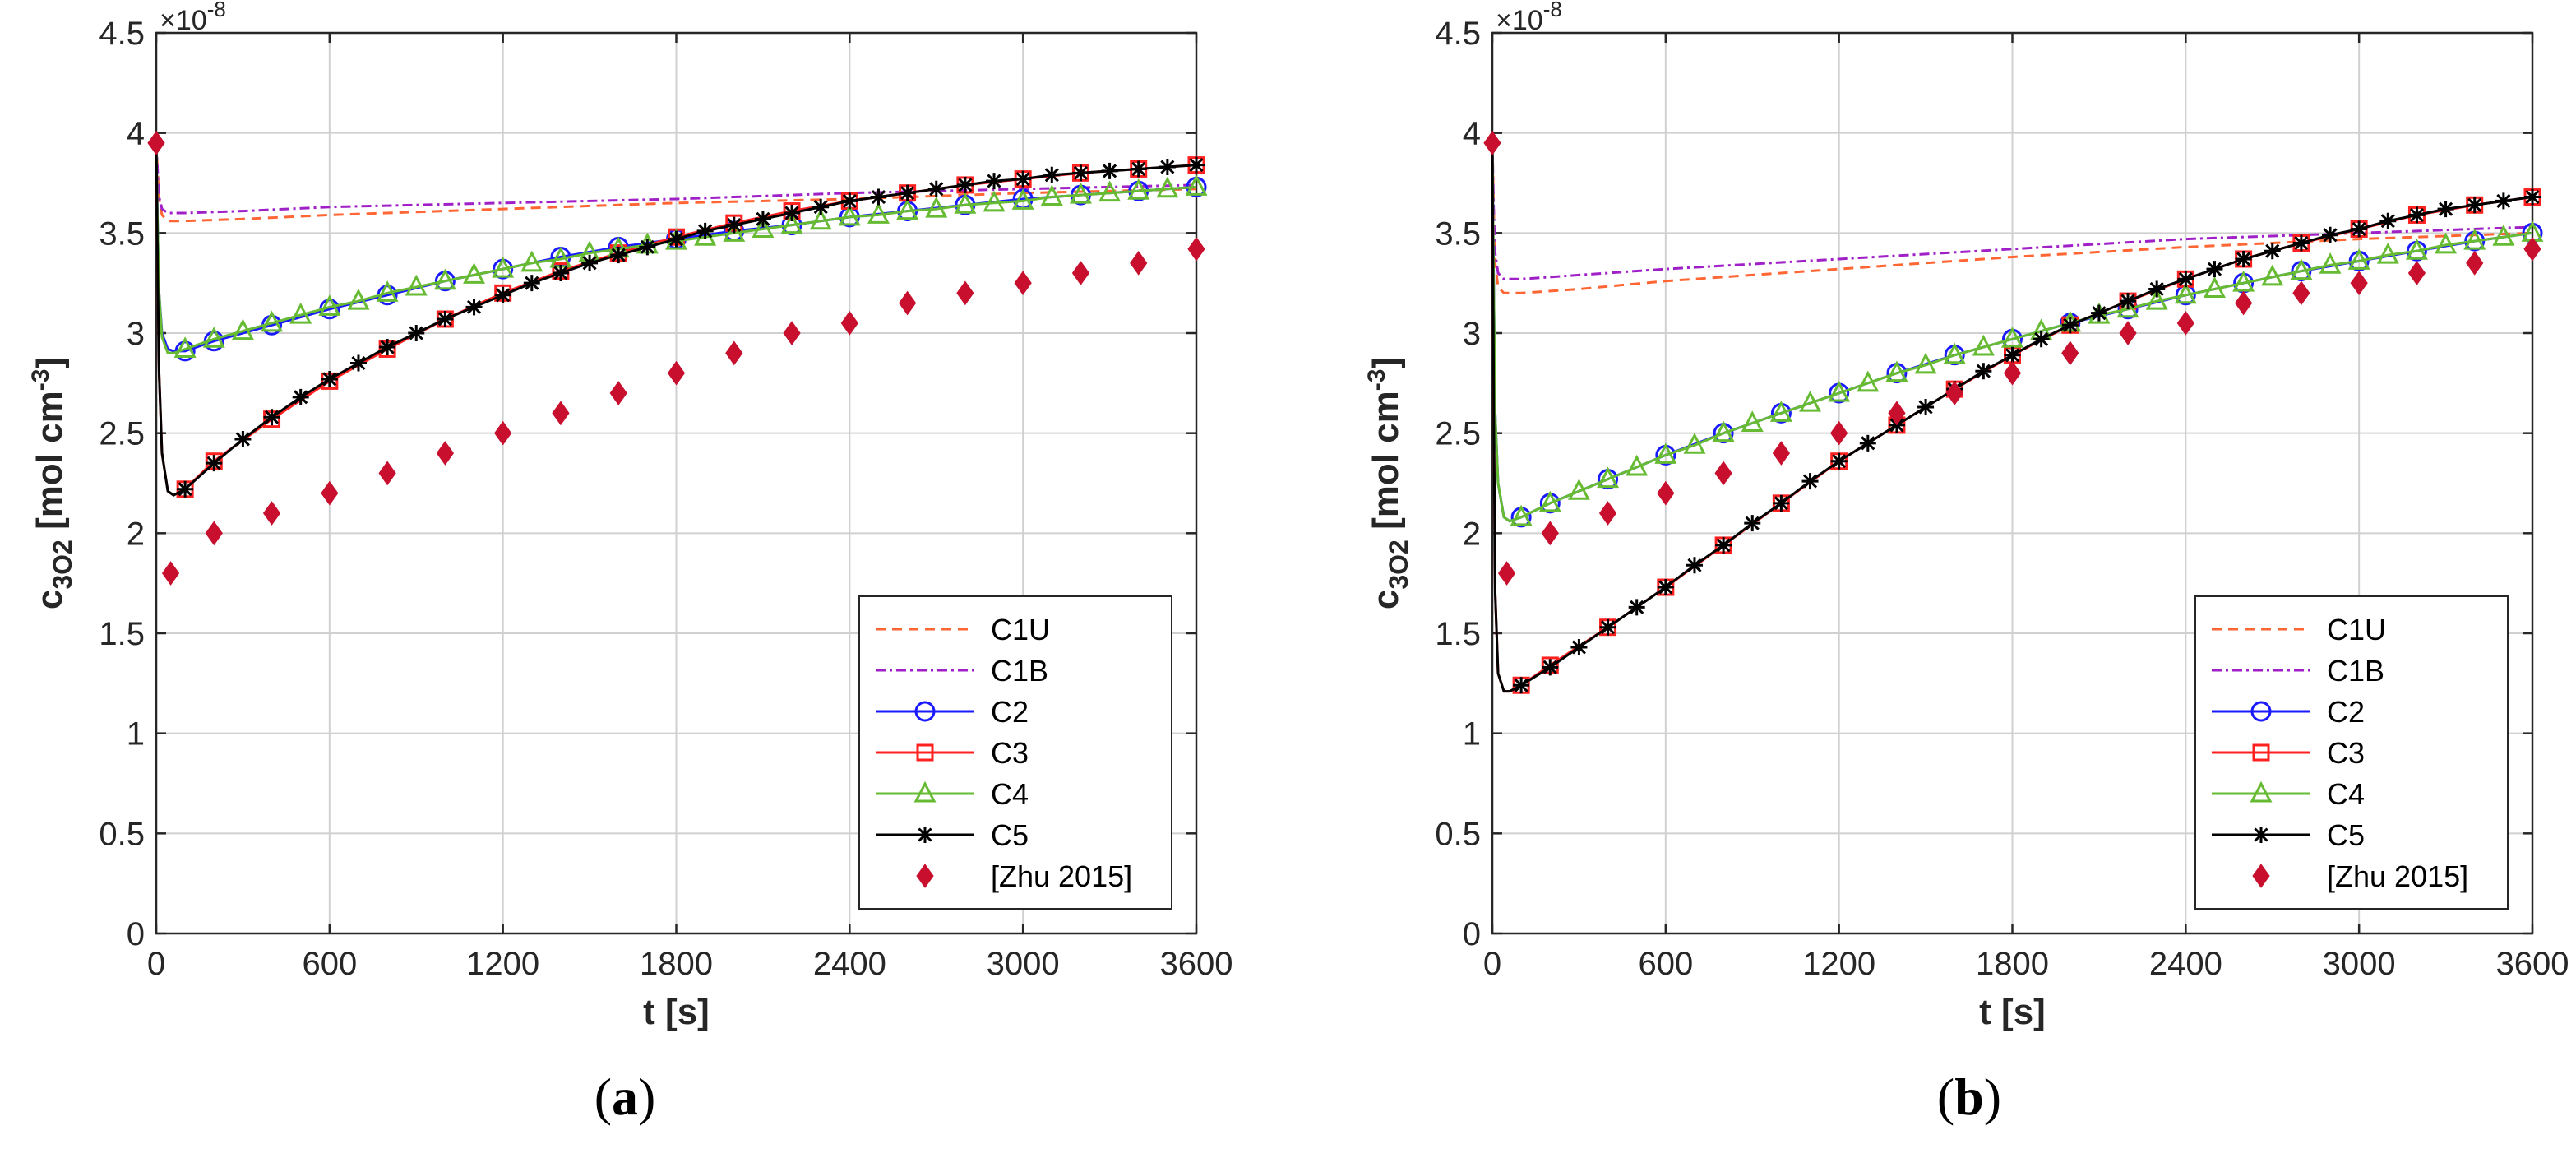 This screenshot has width=2576, height=1158. I want to click on y-tick-label: 4, so click(136, 134).